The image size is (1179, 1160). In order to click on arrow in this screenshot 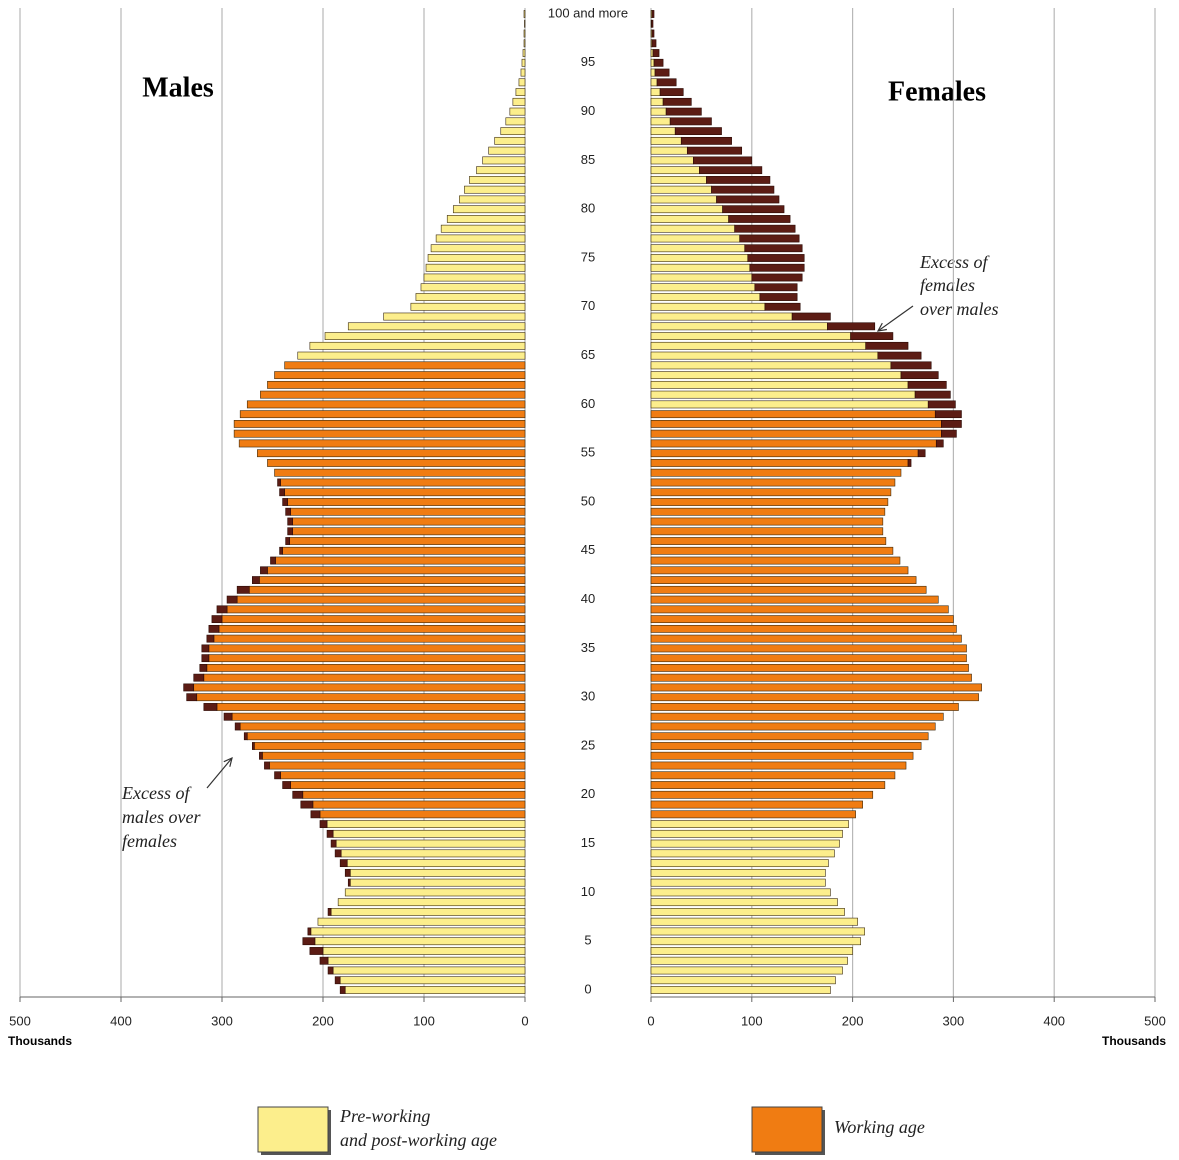, I will do `click(895, 318)`.